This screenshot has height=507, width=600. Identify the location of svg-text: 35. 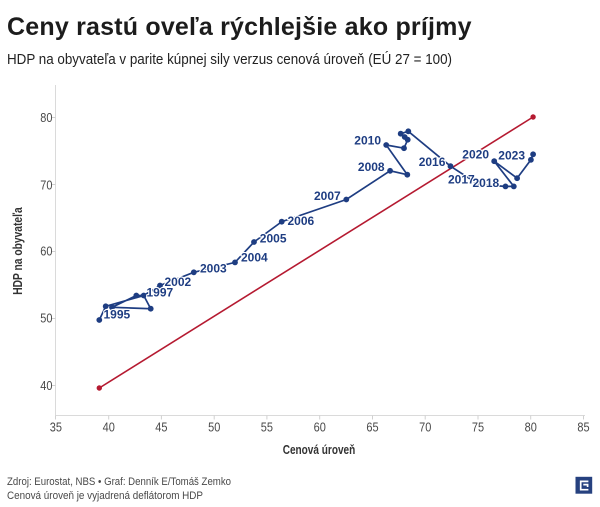
(56, 428).